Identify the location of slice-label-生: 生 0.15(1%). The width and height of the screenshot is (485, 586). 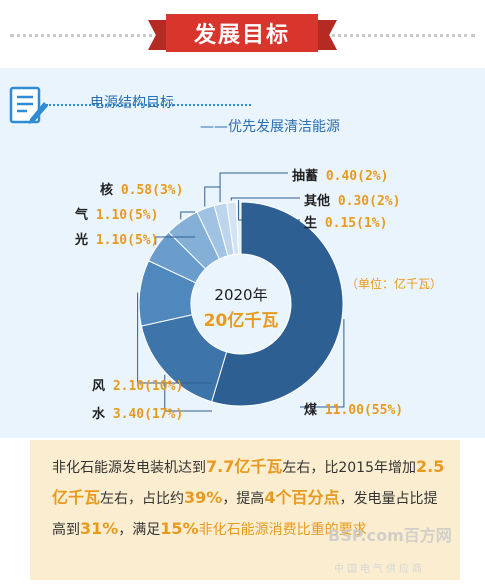
(345, 221).